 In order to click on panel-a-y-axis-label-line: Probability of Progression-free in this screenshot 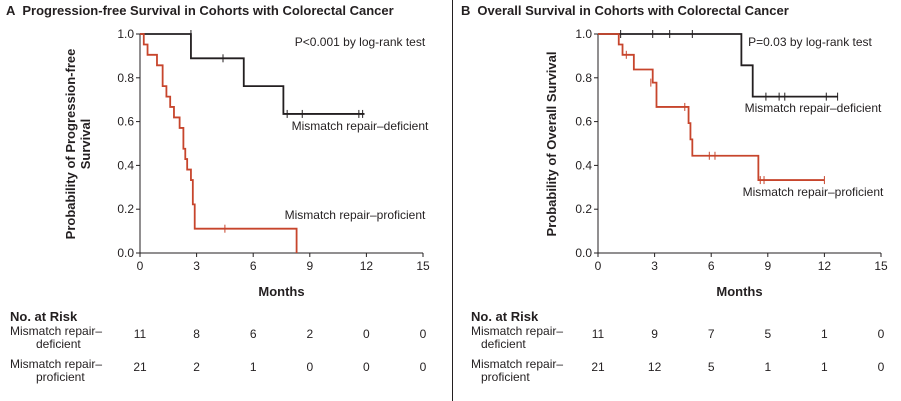, I will do `click(70, 144)`.